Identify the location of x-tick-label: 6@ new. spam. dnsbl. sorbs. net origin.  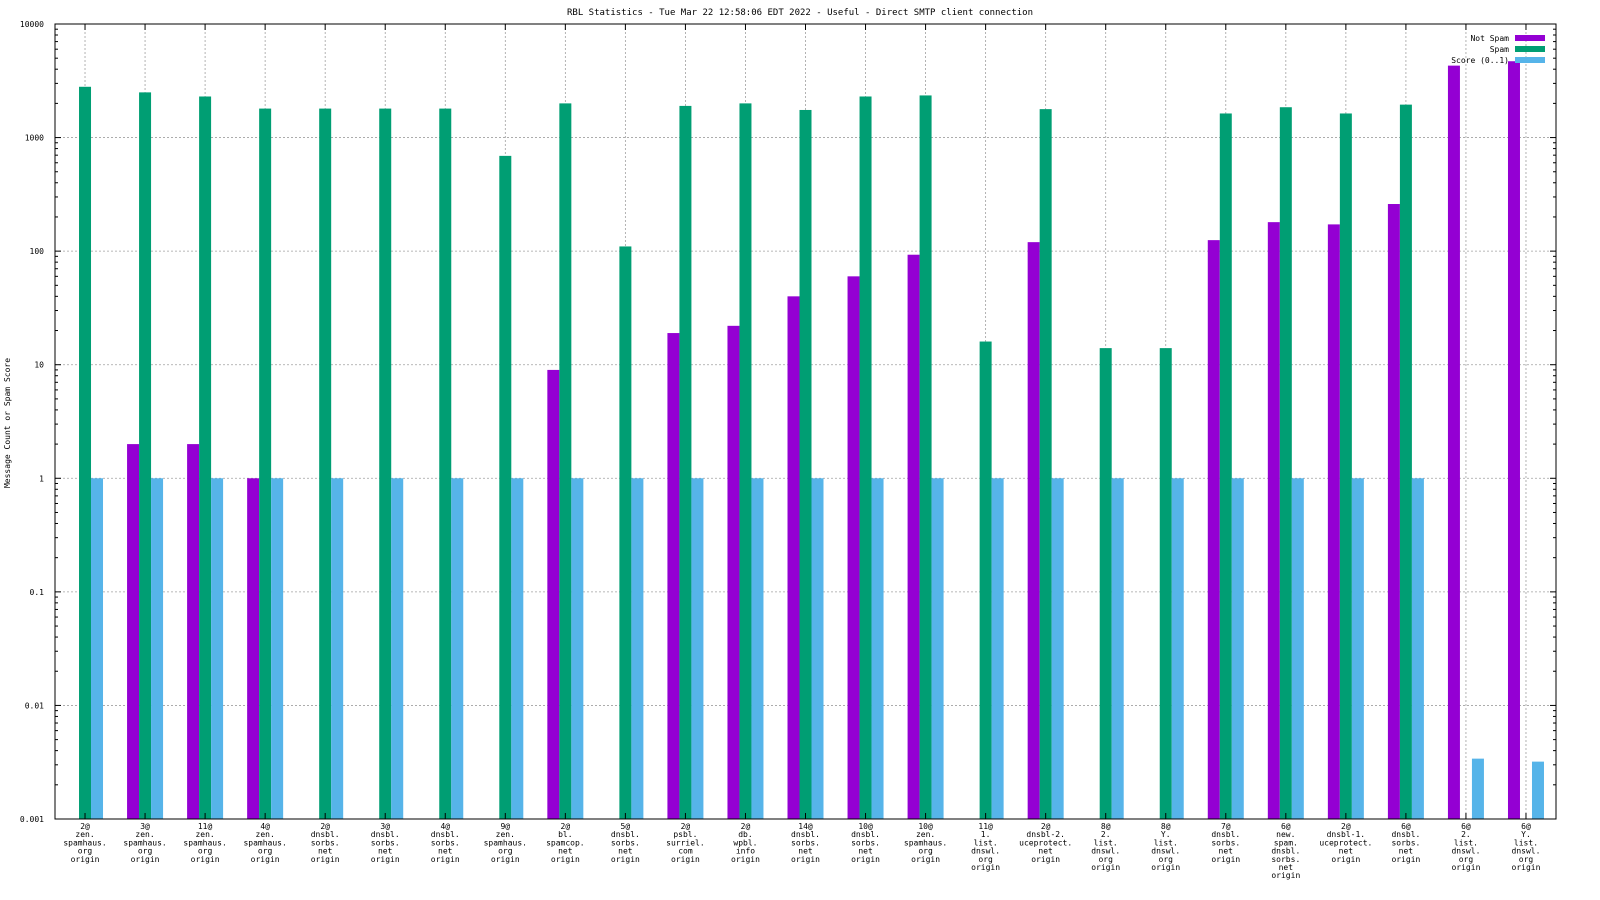
(1285, 851).